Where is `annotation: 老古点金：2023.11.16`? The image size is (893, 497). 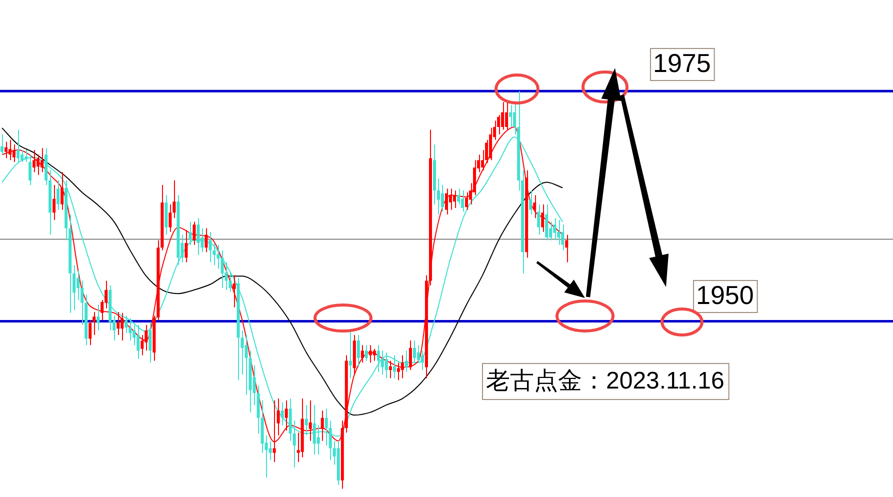
annotation: 老古点金：2023.11.16 is located at coordinates (605, 381).